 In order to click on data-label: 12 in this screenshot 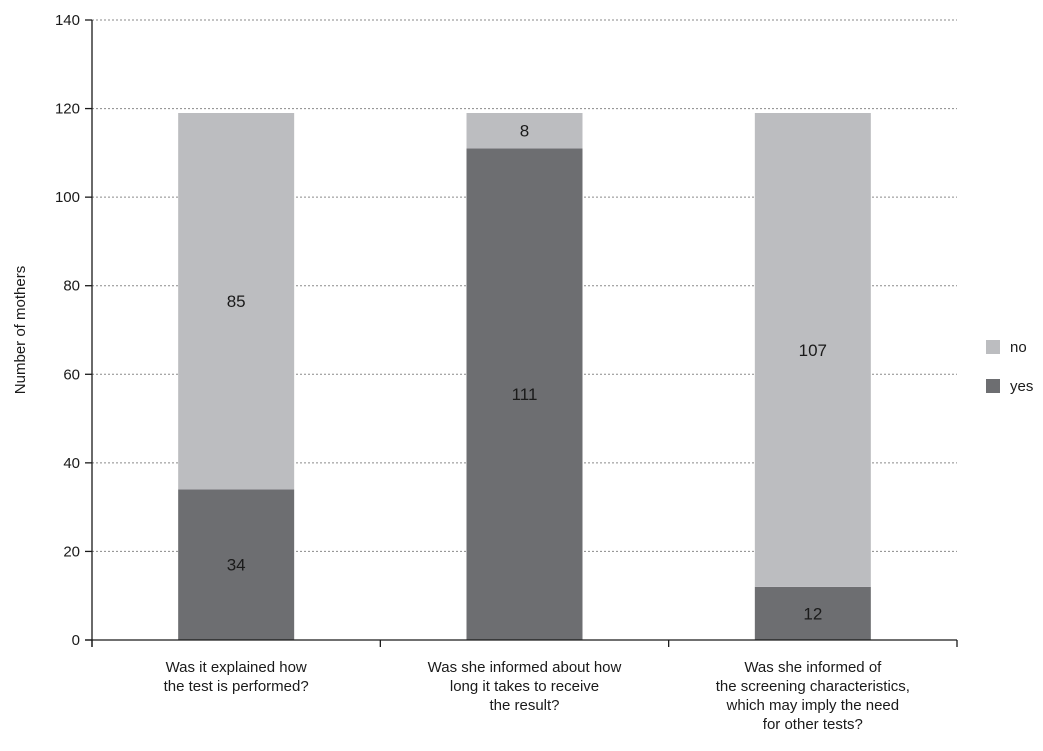, I will do `click(812, 613)`.